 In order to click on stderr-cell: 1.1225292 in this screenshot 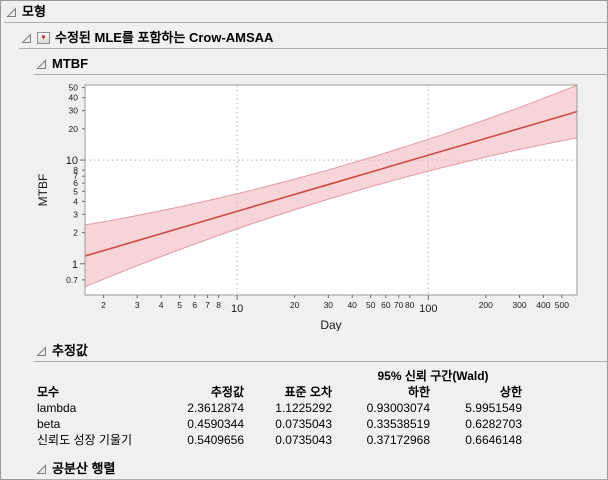, I will do `click(303, 408)`.